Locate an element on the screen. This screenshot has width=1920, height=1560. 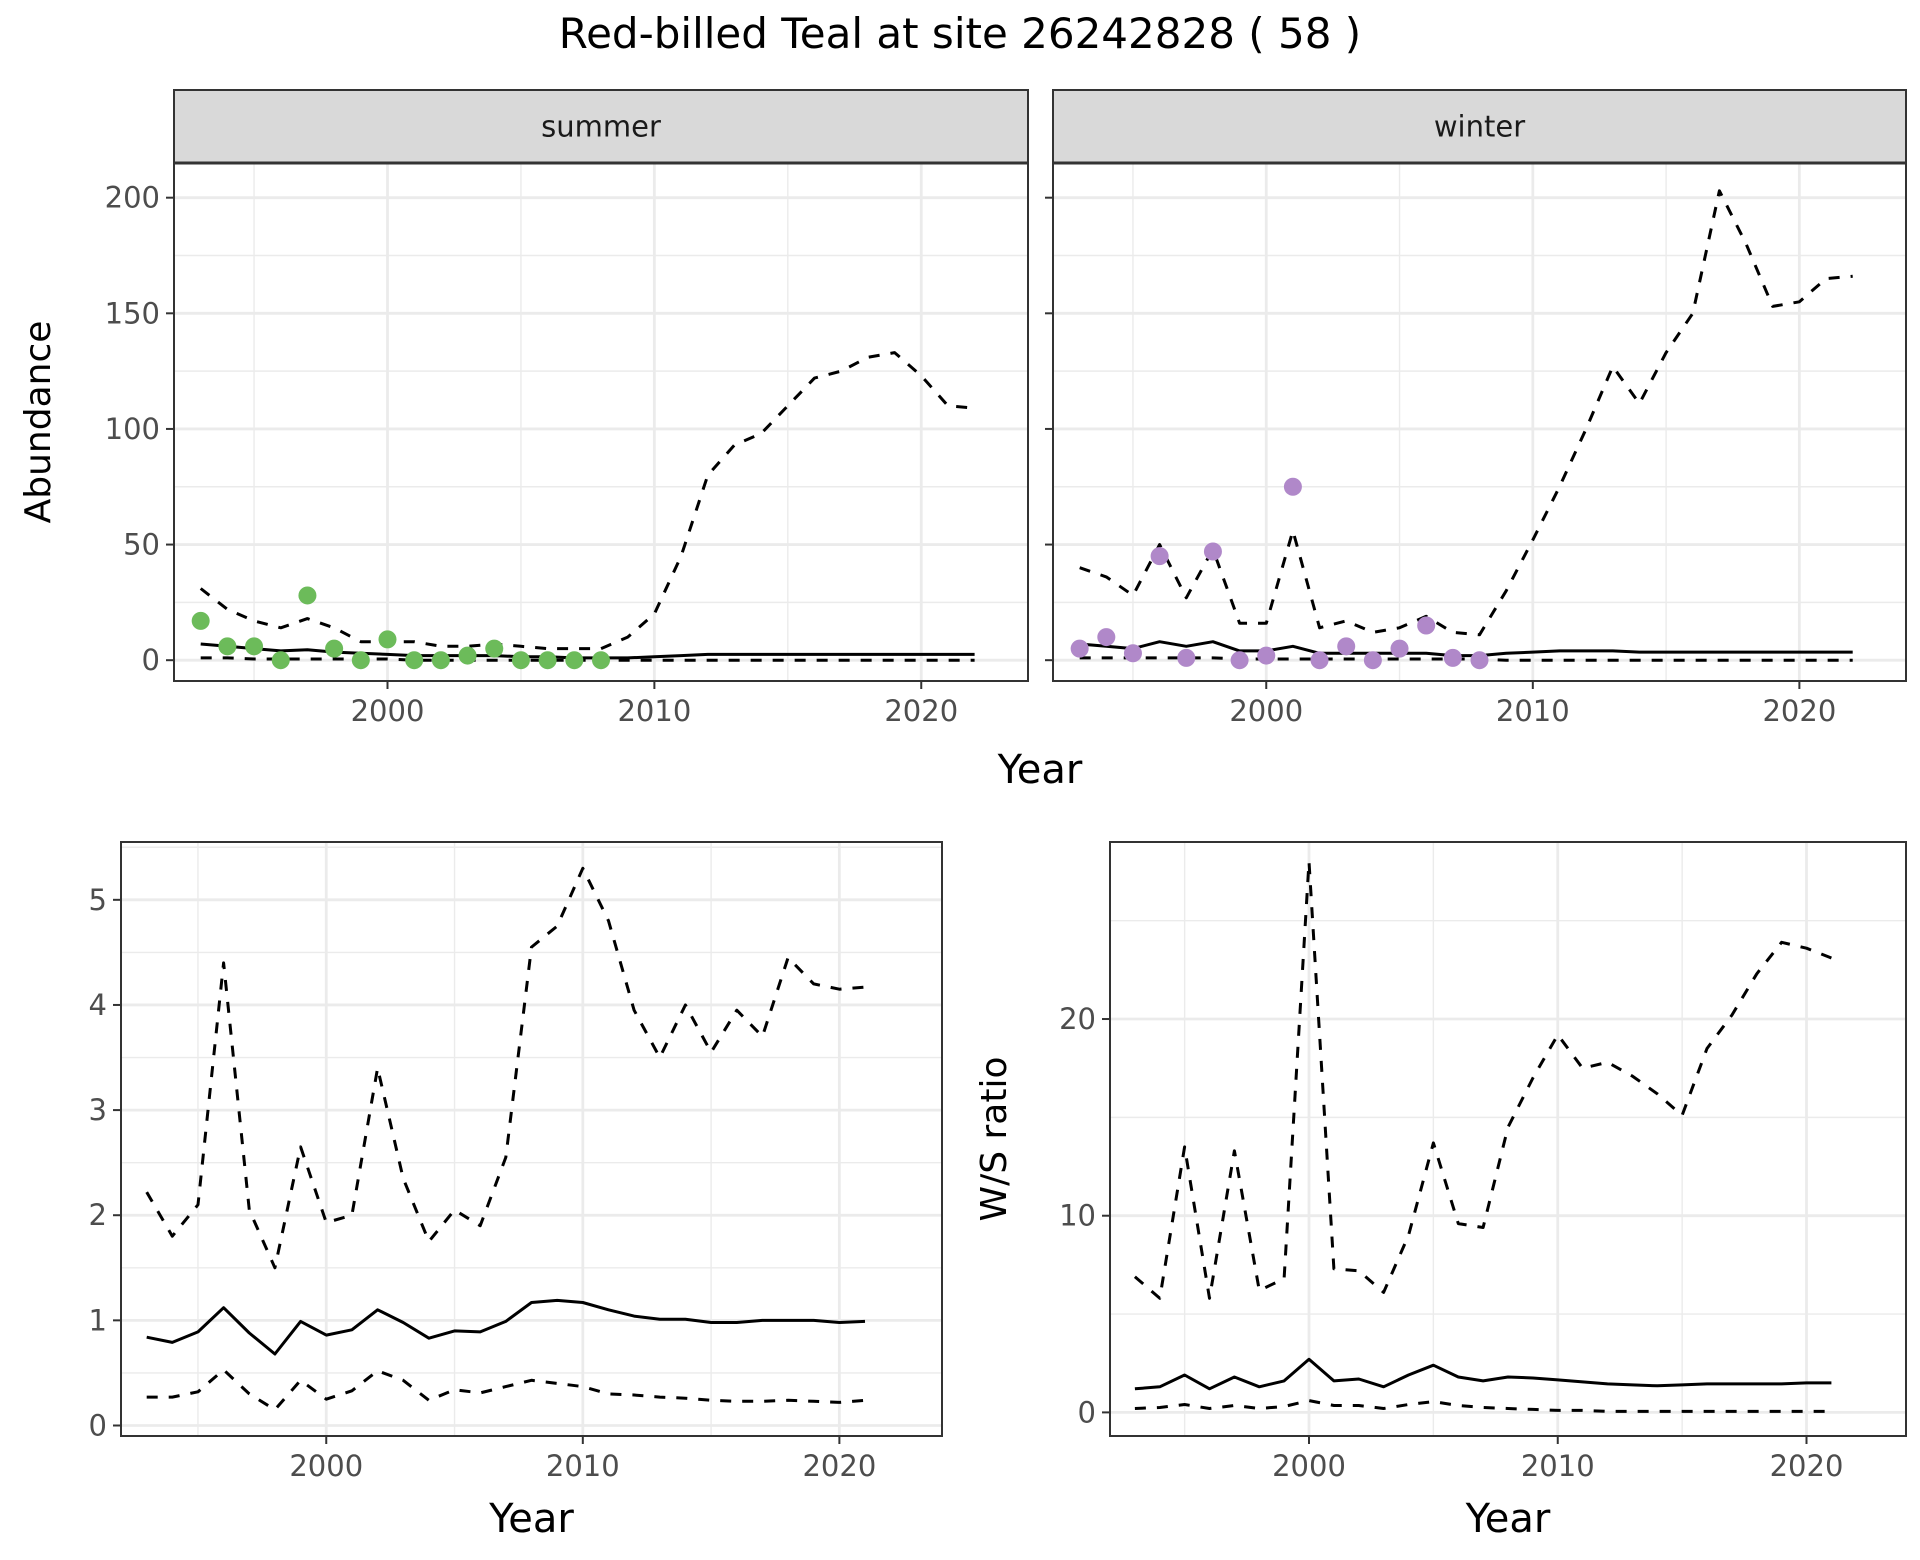
y-tick-label: 20 is located at coordinates (1077, 1019).